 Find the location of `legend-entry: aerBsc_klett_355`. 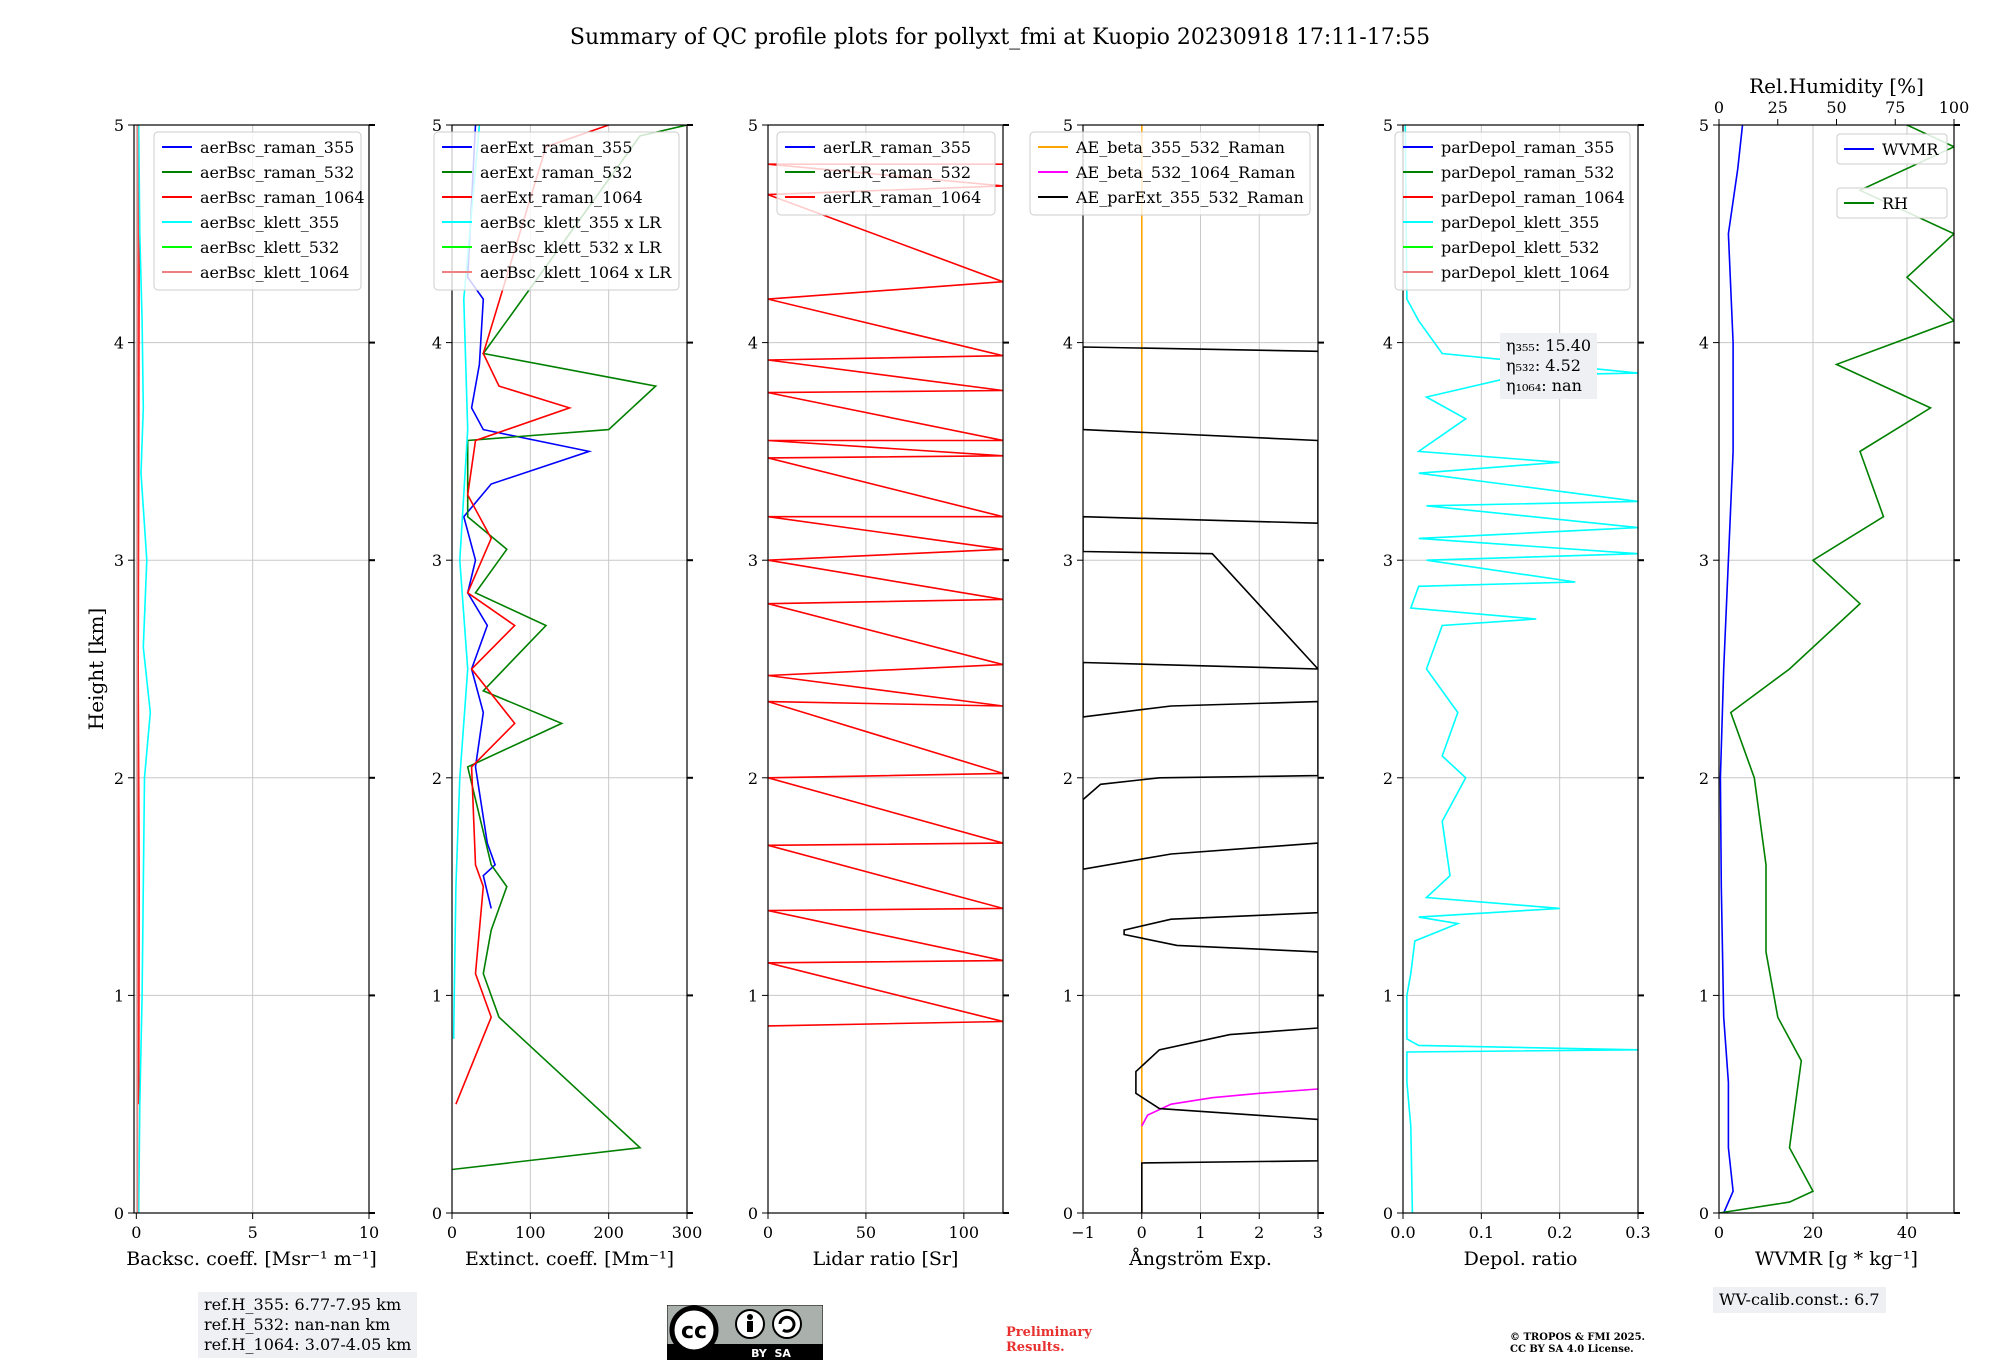

legend-entry: aerBsc_klett_355 is located at coordinates (269, 222).